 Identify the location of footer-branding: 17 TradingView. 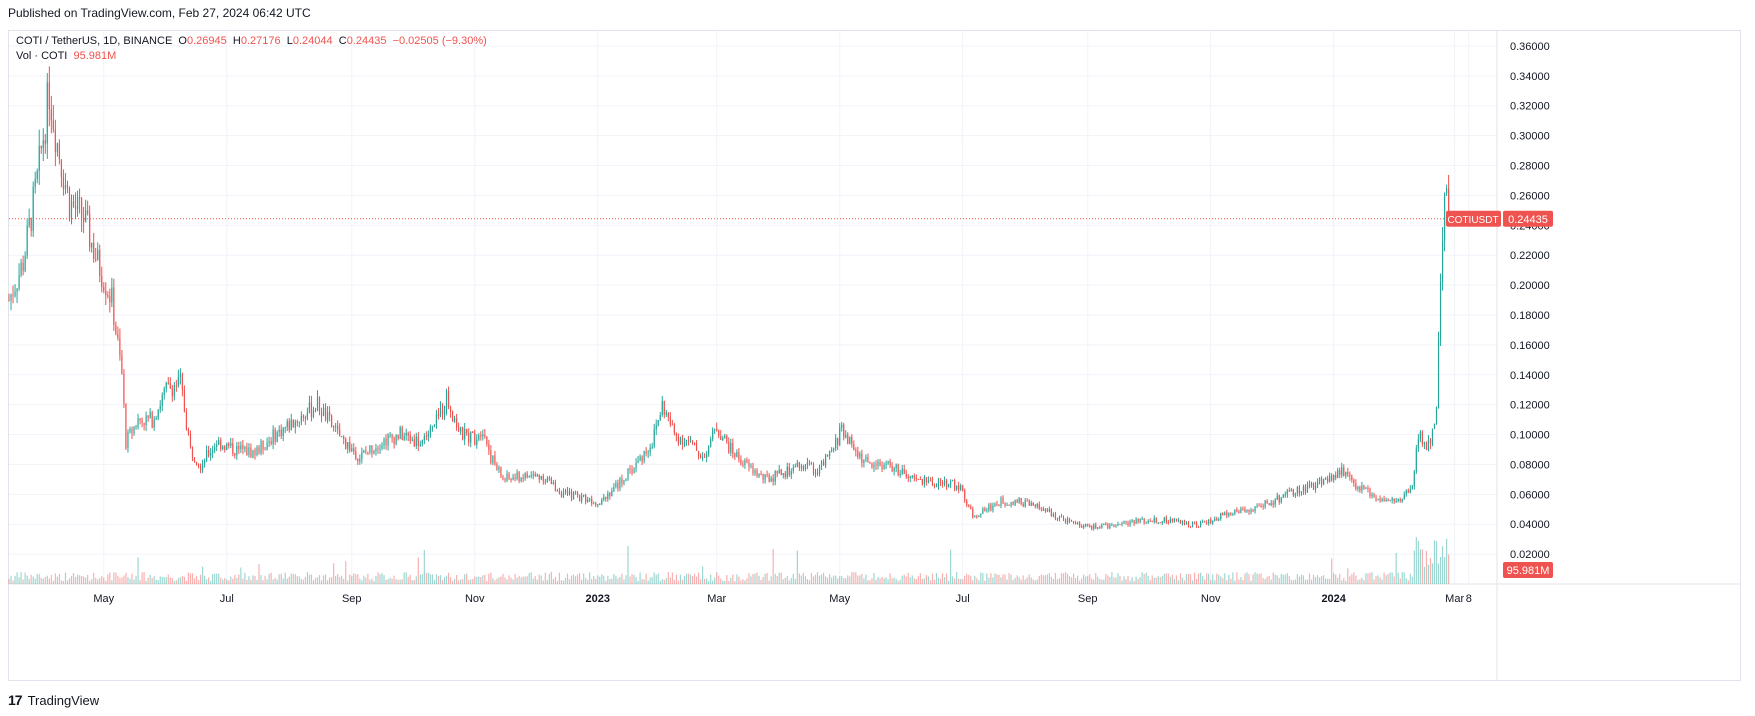
(53, 700).